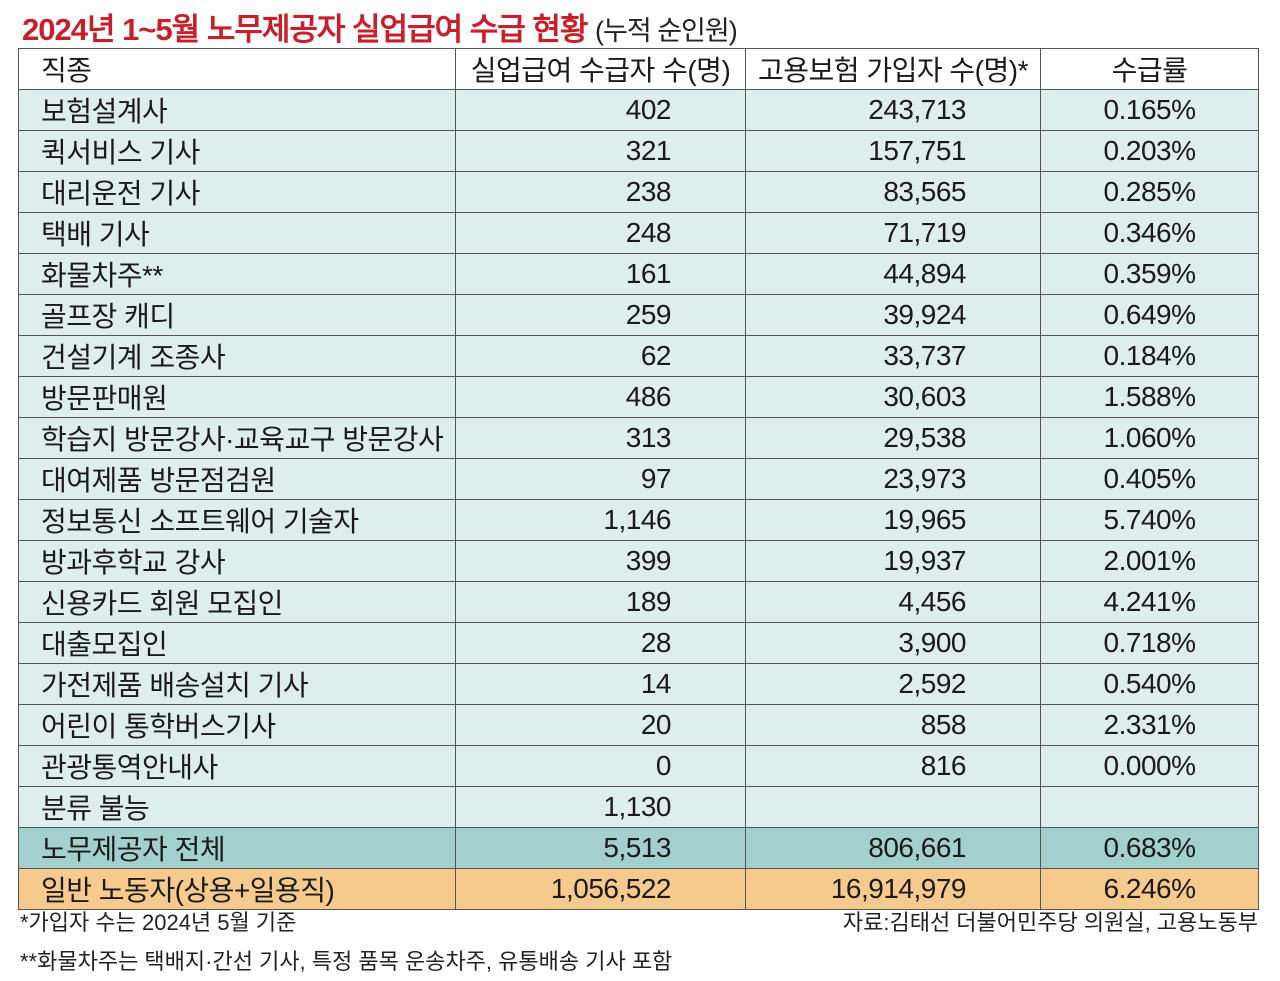 The height and width of the screenshot is (981, 1280). I want to click on cell-occupation: 택배 기사, so click(237, 233).